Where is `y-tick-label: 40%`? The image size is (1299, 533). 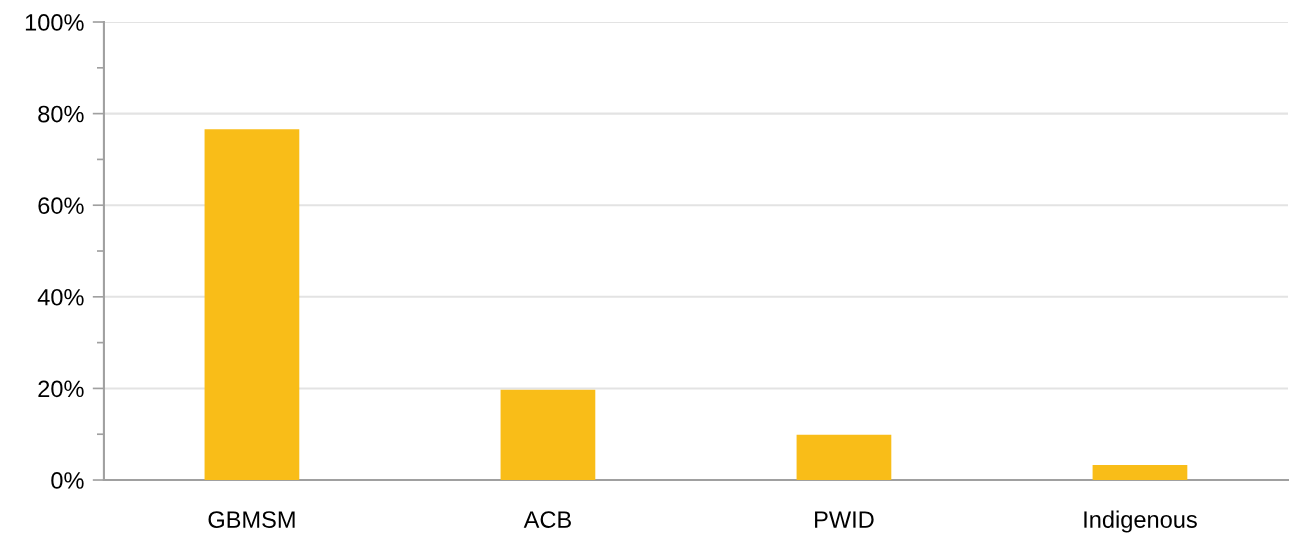 y-tick-label: 40% is located at coordinates (60, 297).